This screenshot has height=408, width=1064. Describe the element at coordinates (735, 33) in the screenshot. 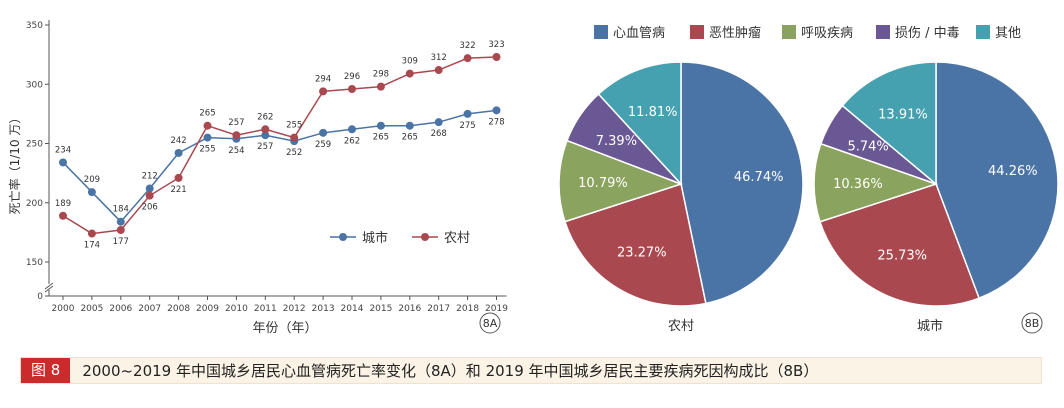

I see `legend-label: 恶性肿瘤` at that location.